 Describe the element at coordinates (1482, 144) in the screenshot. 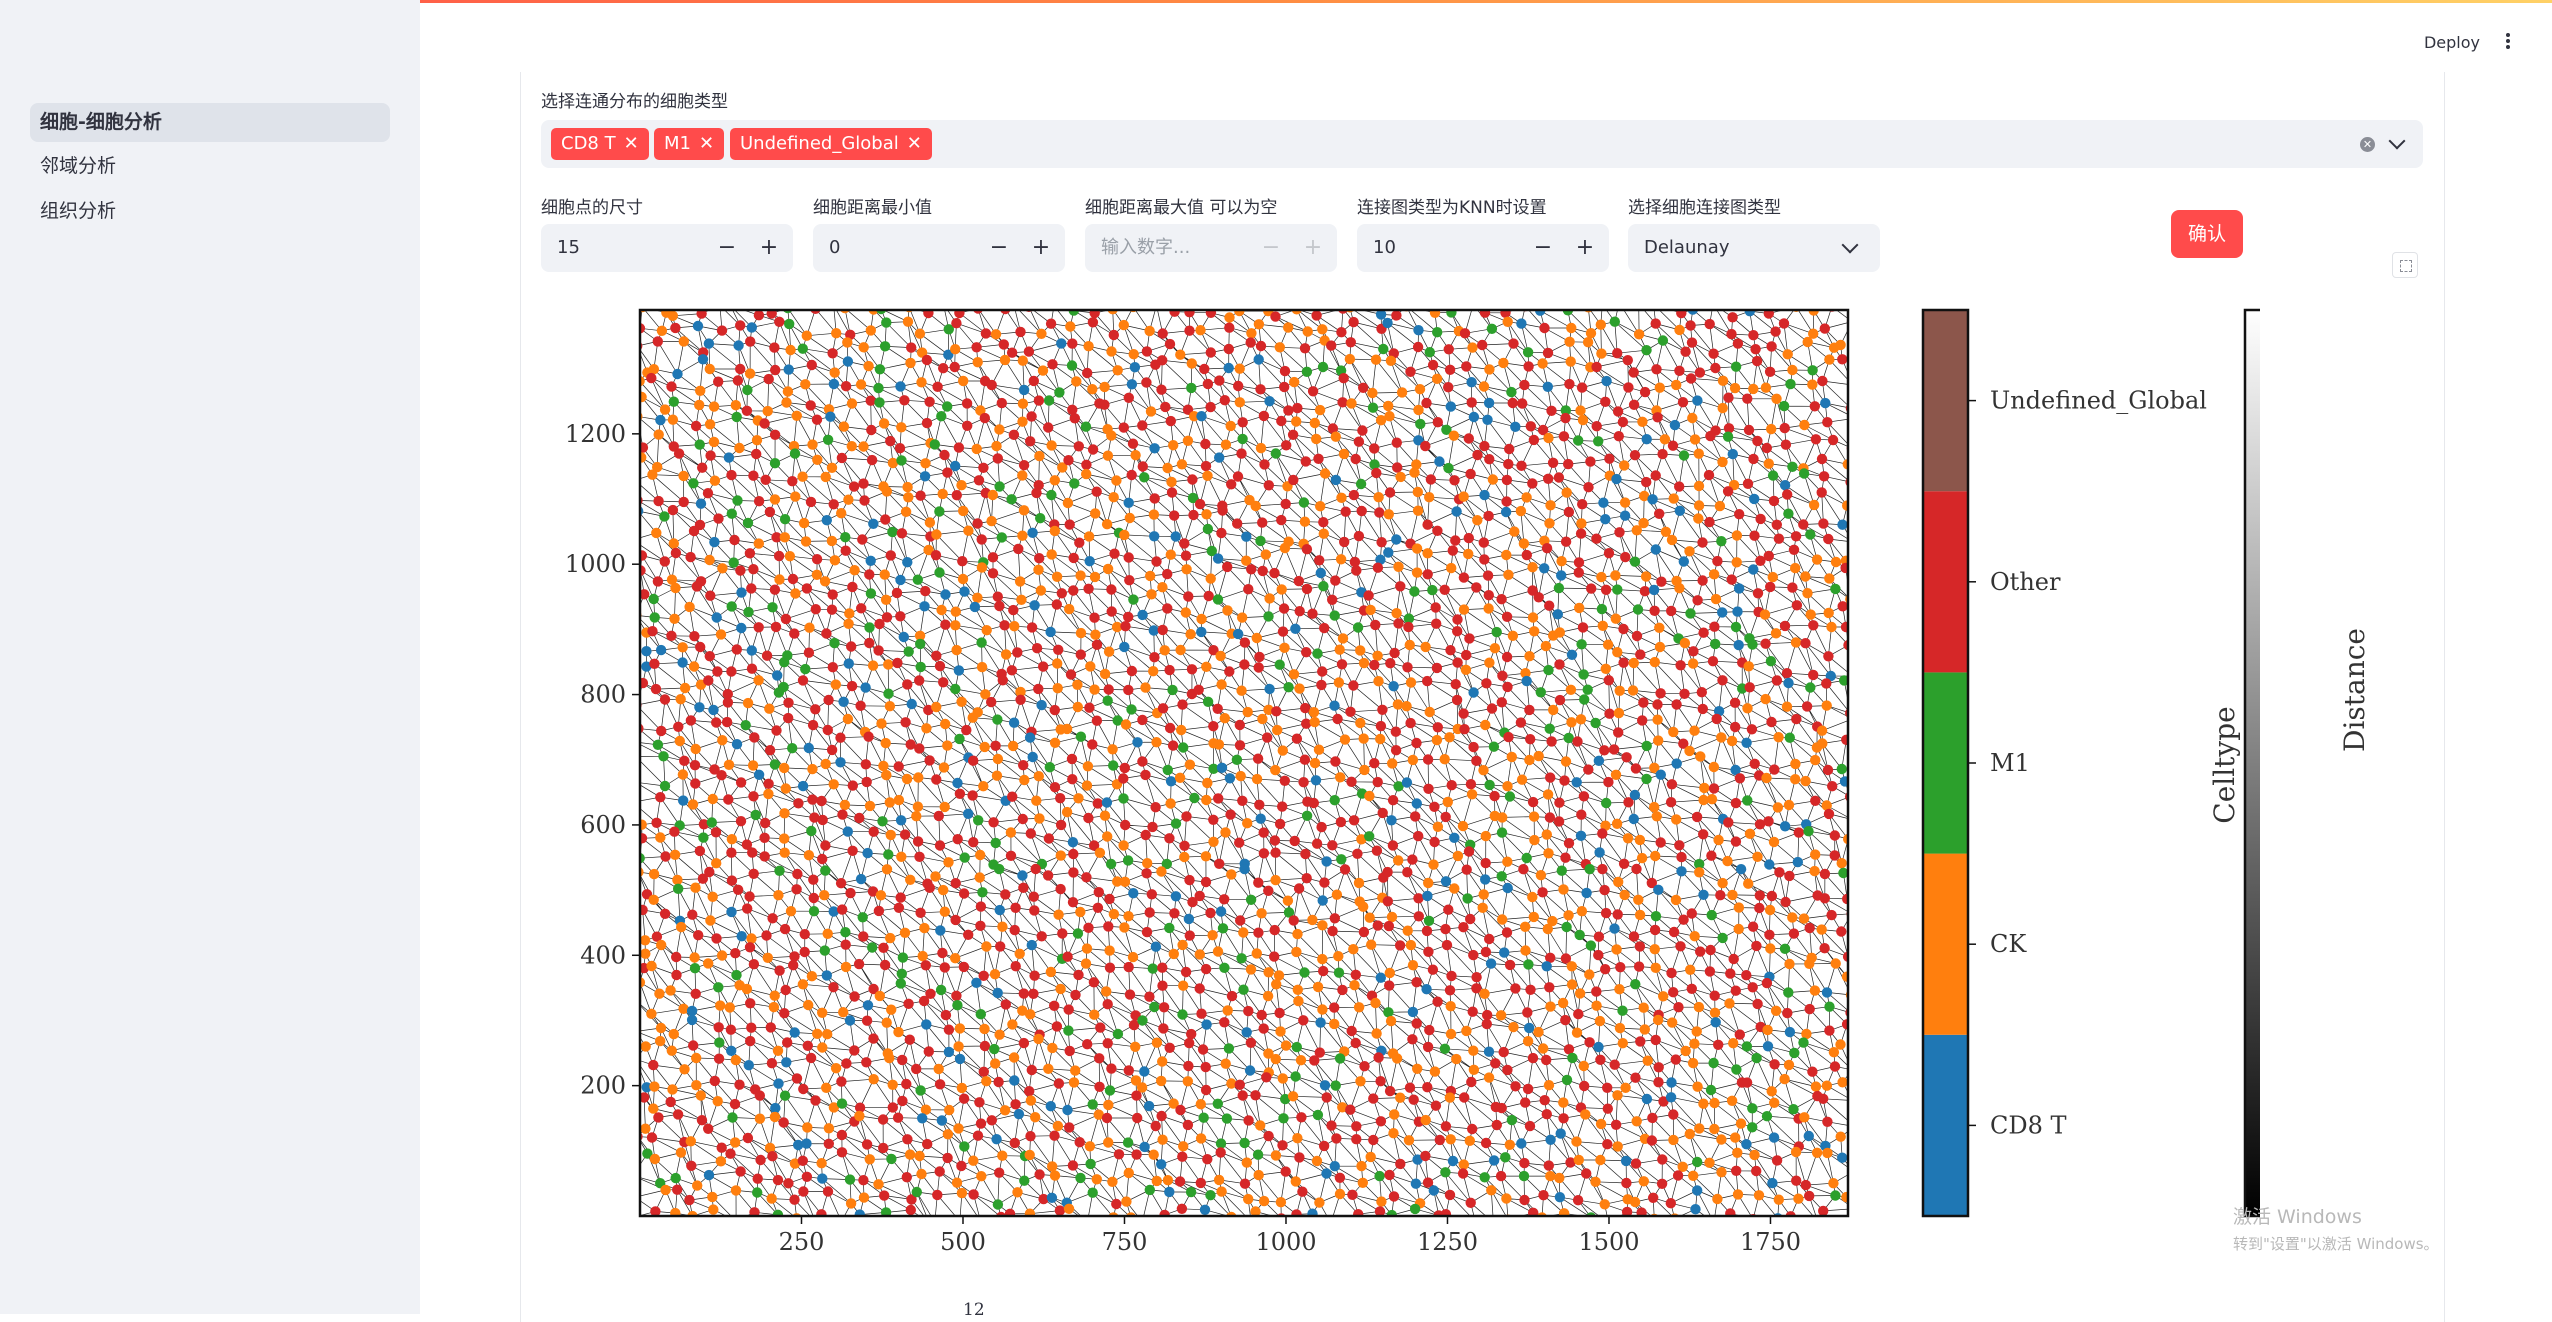

I see `celltype-multiselect: CD8 T ✕ M1 ✕ Undefined_Global ✕ ✕` at that location.